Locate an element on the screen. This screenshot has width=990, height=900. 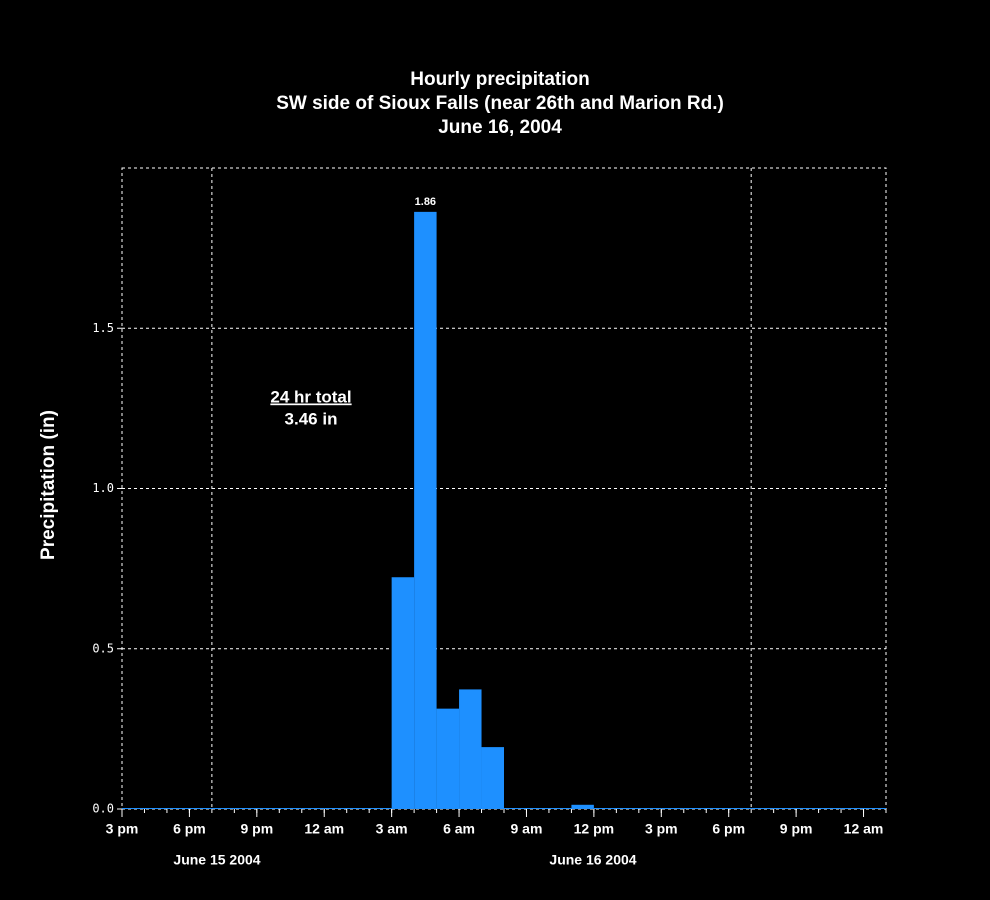
x-tick-label: 6 am is located at coordinates (459, 829).